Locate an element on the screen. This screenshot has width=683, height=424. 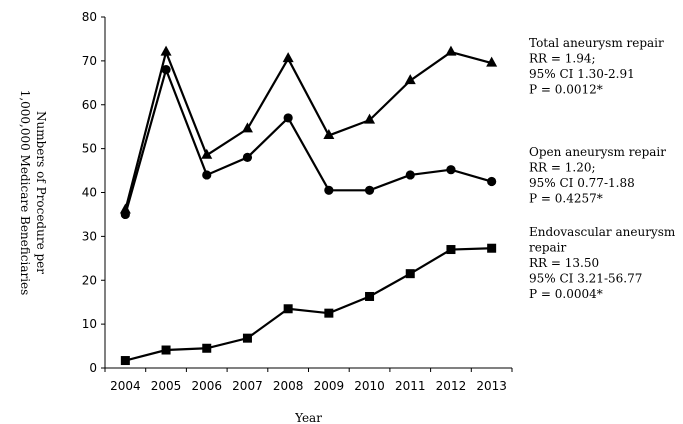
annotation-line: 95% CI 0.77-1.88 is located at coordinates (582, 183).